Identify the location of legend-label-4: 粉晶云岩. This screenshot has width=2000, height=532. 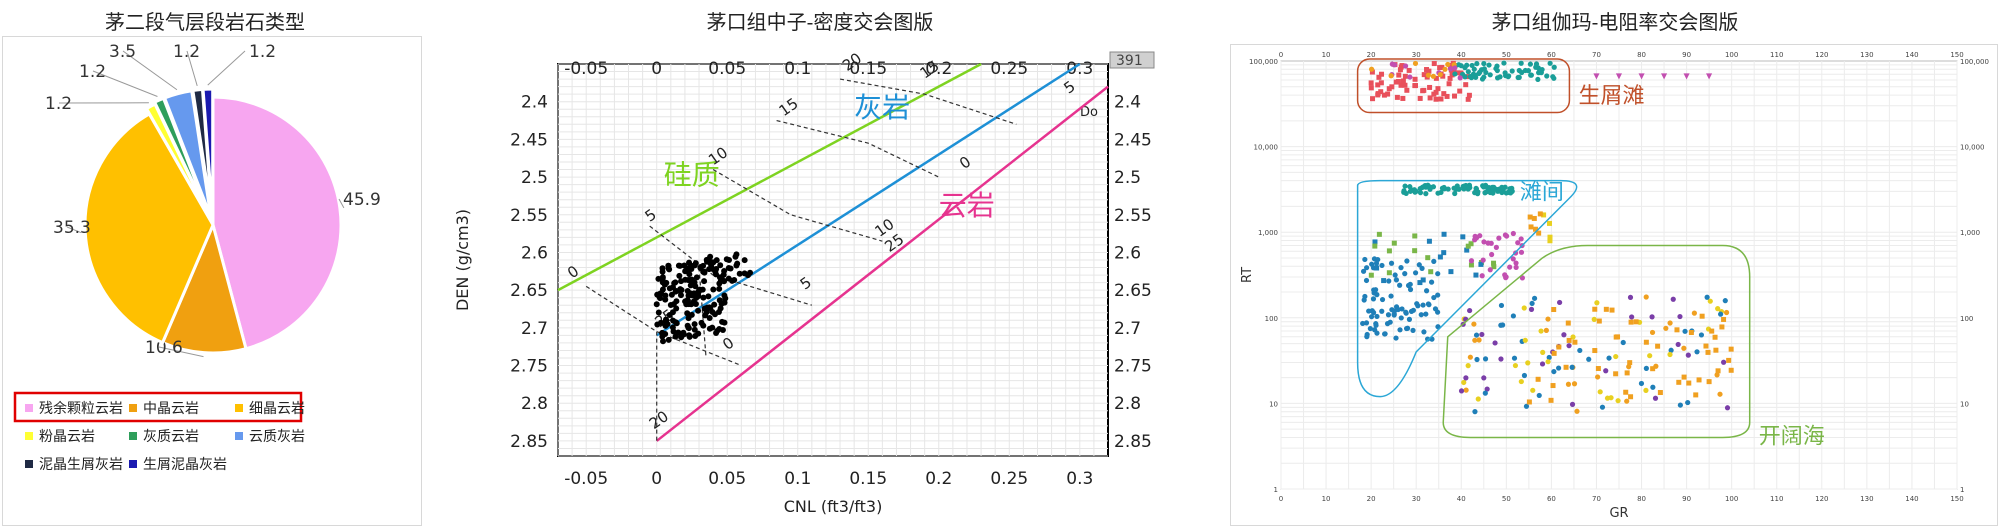
(67, 437).